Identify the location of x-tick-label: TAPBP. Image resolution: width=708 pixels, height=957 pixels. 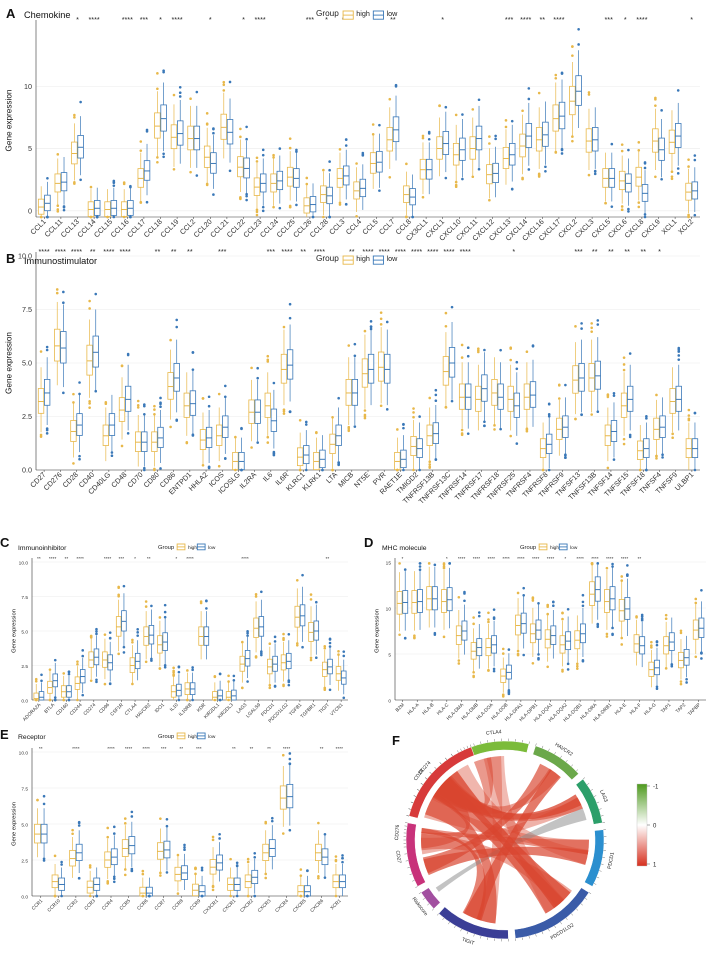
(694, 709).